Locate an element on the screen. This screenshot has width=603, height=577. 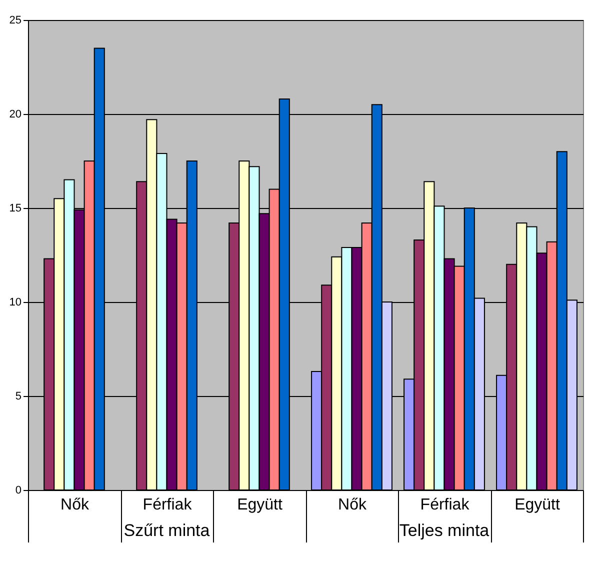
y-tick-label: 5 is located at coordinates (18, 396).